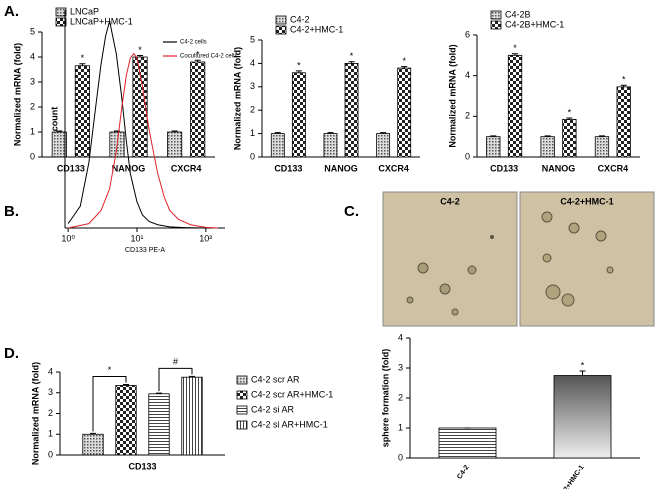 The width and height of the screenshot is (659, 489). I want to click on legend-label: C4-2 si AR, so click(273, 409).